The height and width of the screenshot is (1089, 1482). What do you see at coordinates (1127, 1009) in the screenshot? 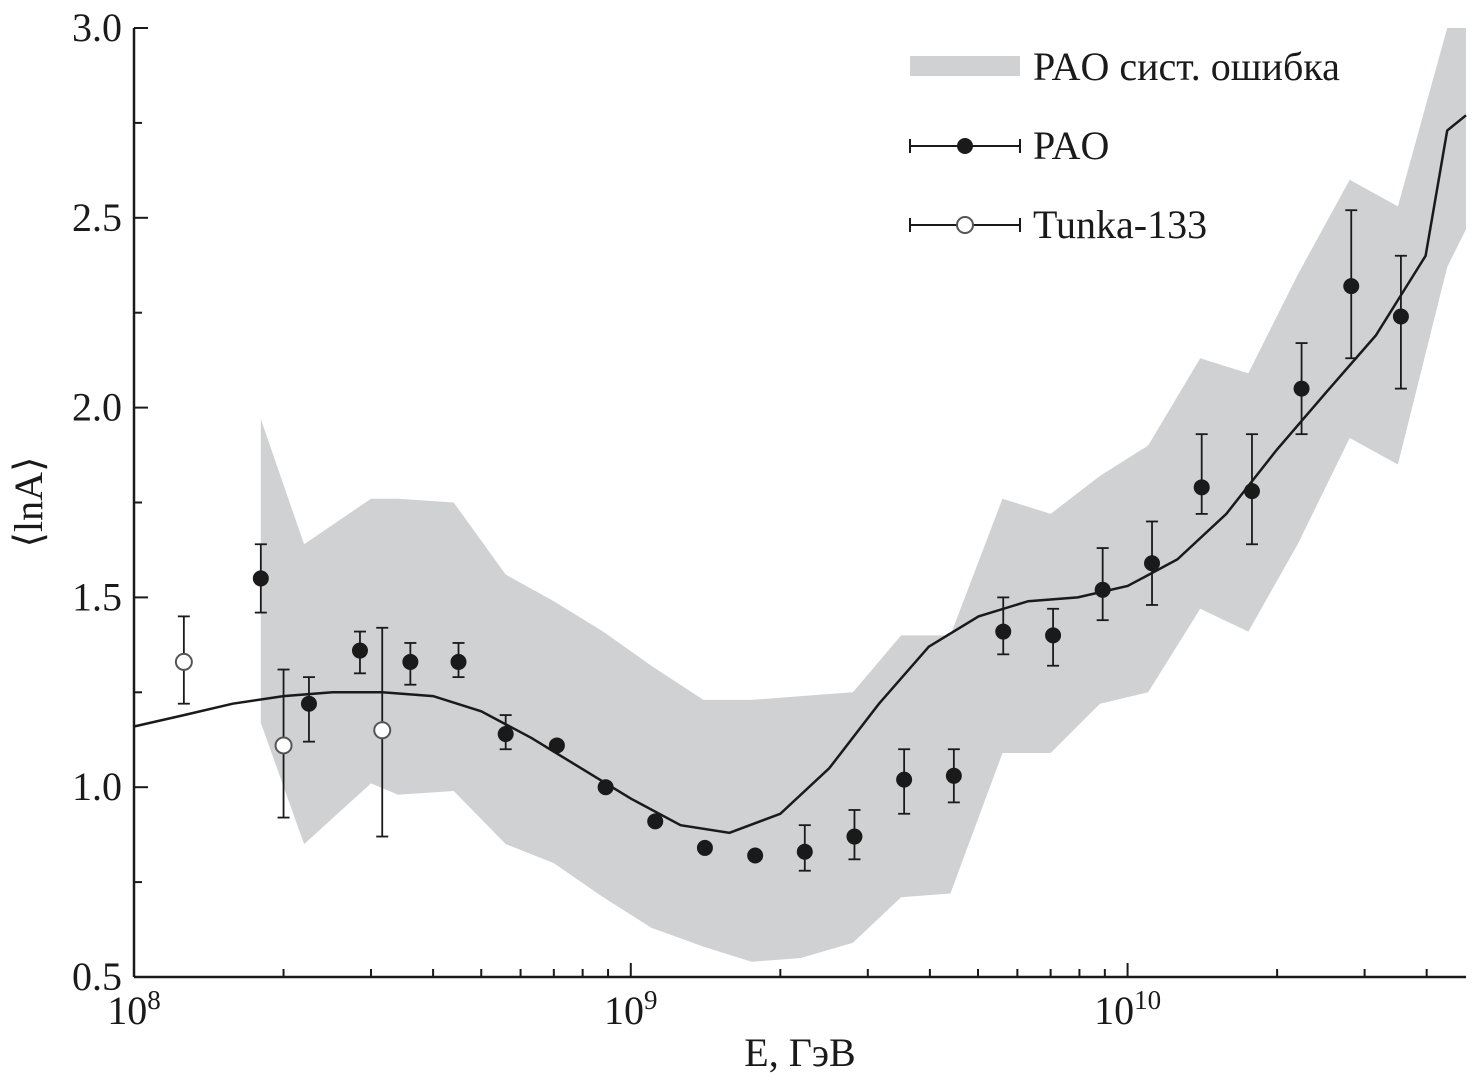
I see `x-tick-label: 10¹⁰` at bounding box center [1127, 1009].